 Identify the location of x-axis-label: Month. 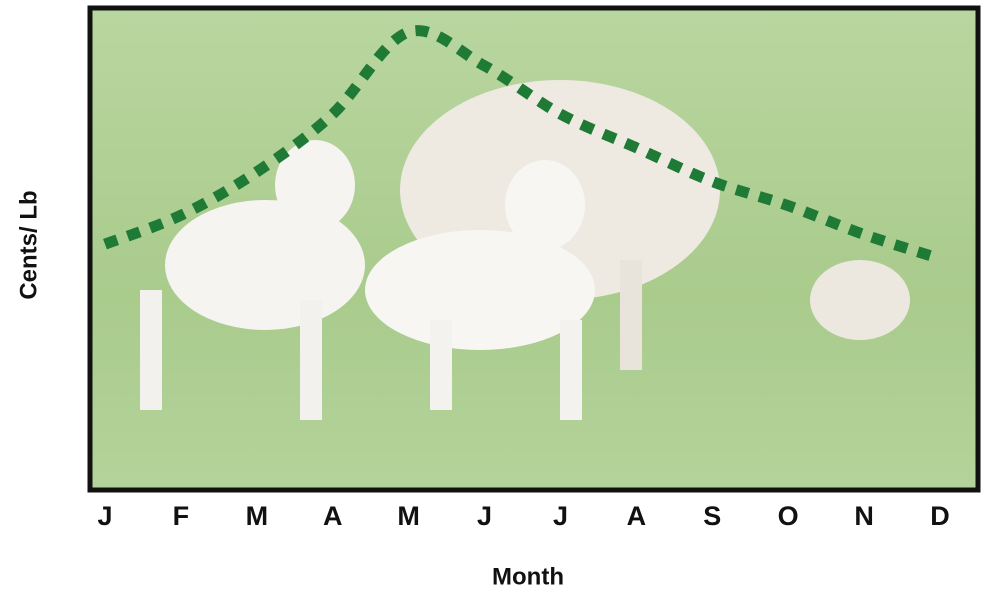
(528, 576).